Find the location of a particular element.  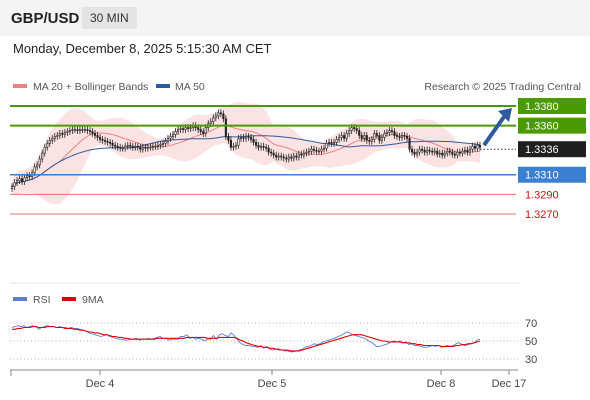

ma20-legend-swatch is located at coordinates (20, 86).